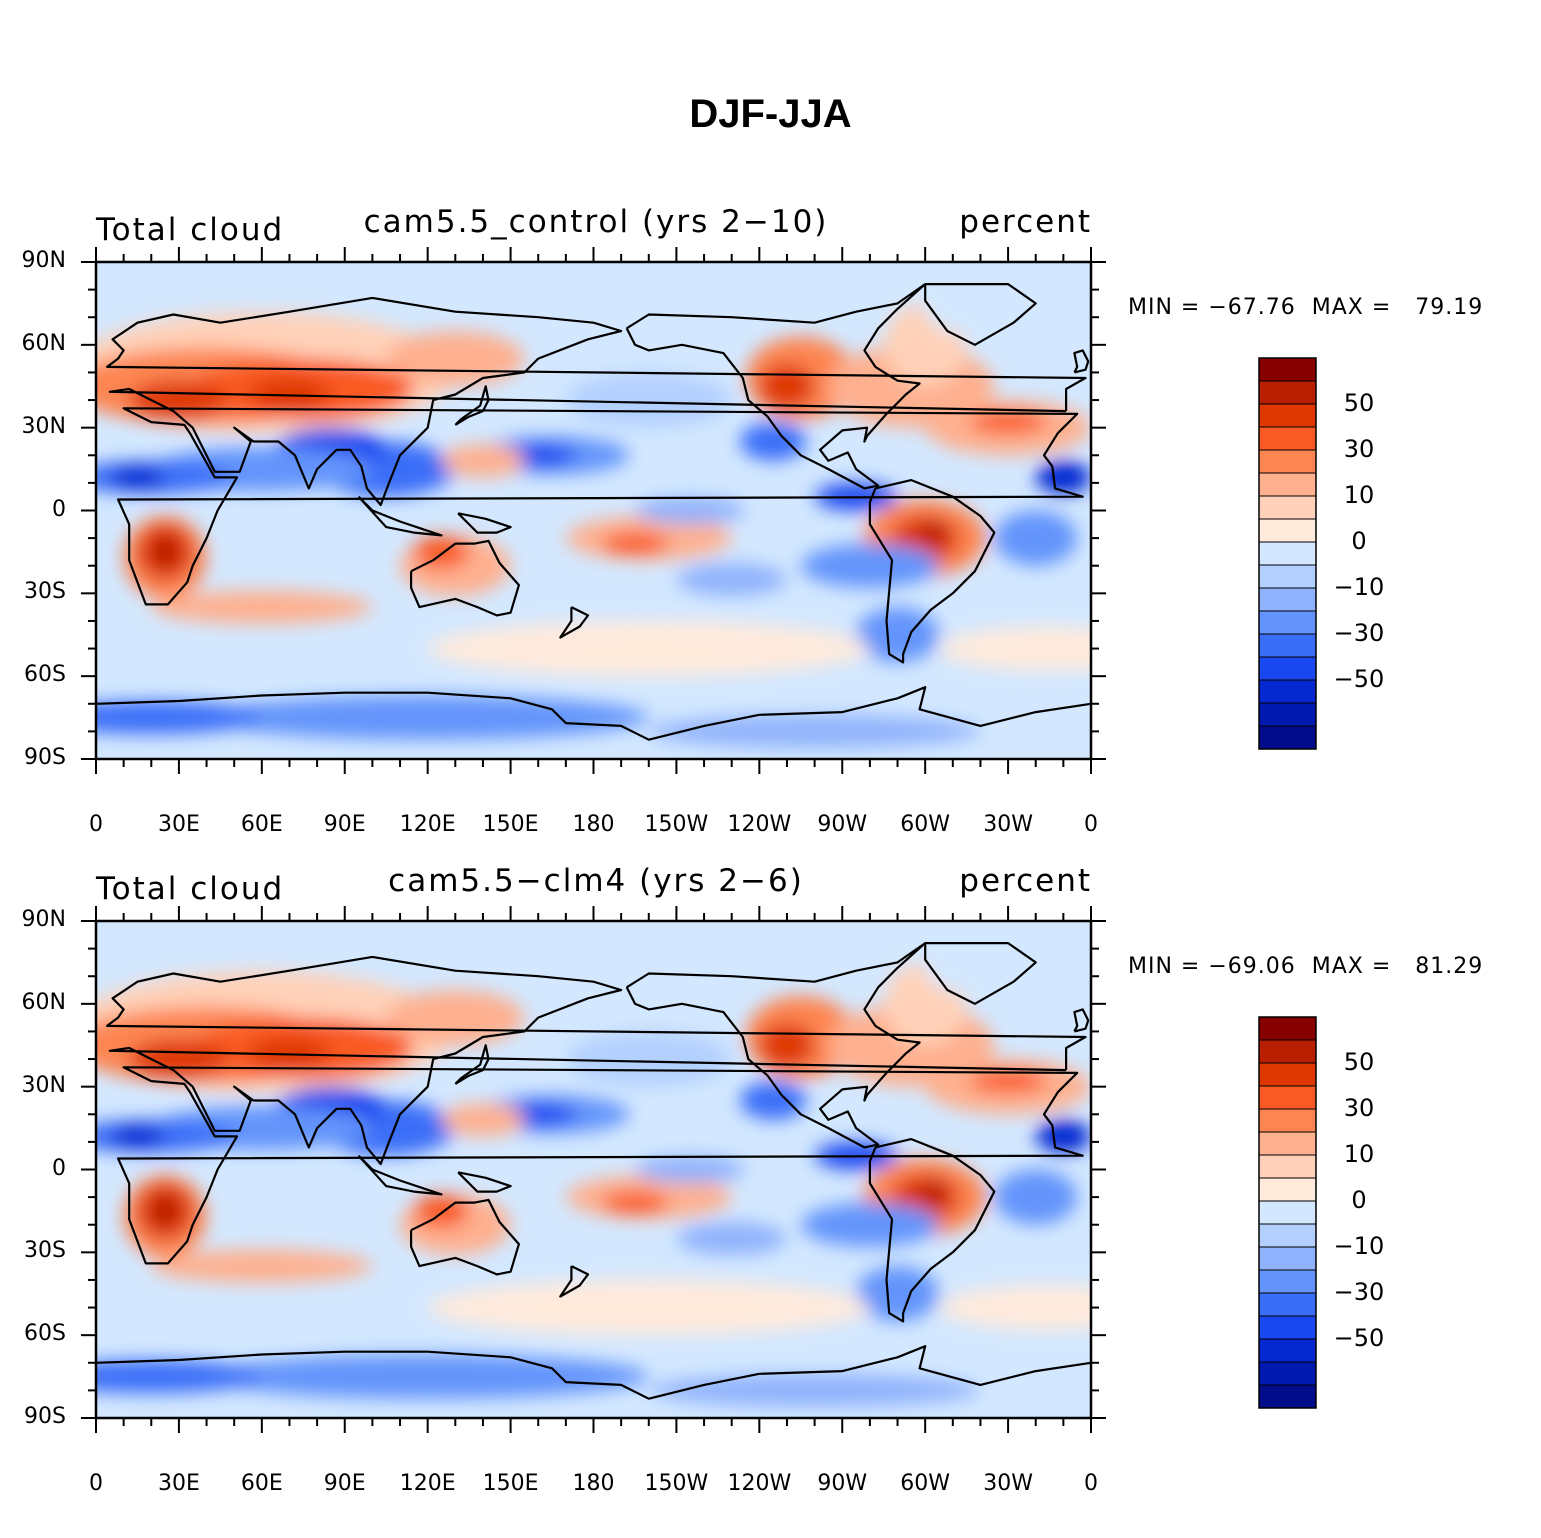 The height and width of the screenshot is (1538, 1541). Describe the element at coordinates (1008, 1483) in the screenshot. I see `lon-label: 30W` at that location.